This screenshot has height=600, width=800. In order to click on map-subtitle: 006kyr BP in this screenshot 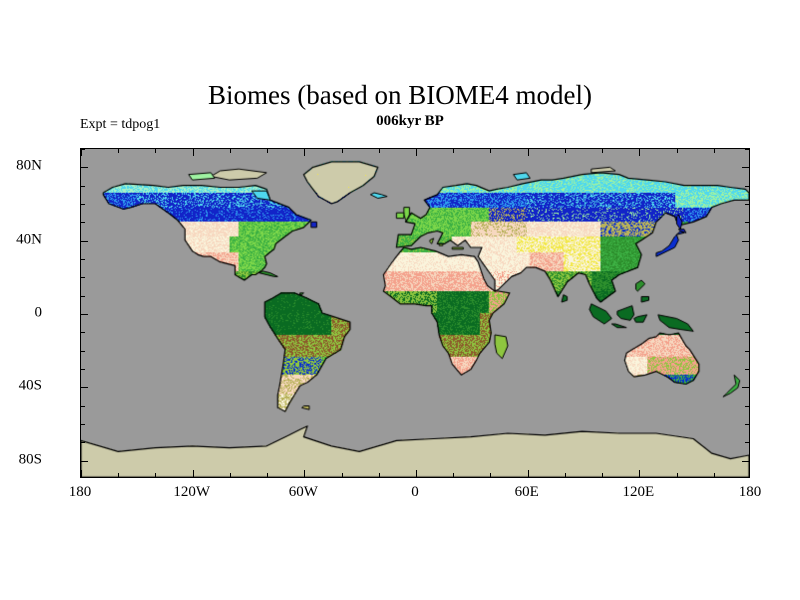, I will do `click(410, 121)`.